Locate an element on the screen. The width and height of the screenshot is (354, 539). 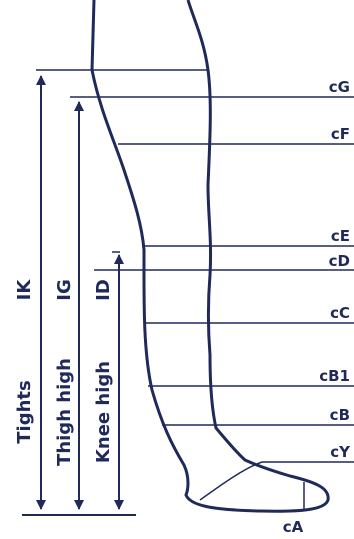
length-labels: IK Tights IG Thigh high ID Knee high is located at coordinates (64, 372).